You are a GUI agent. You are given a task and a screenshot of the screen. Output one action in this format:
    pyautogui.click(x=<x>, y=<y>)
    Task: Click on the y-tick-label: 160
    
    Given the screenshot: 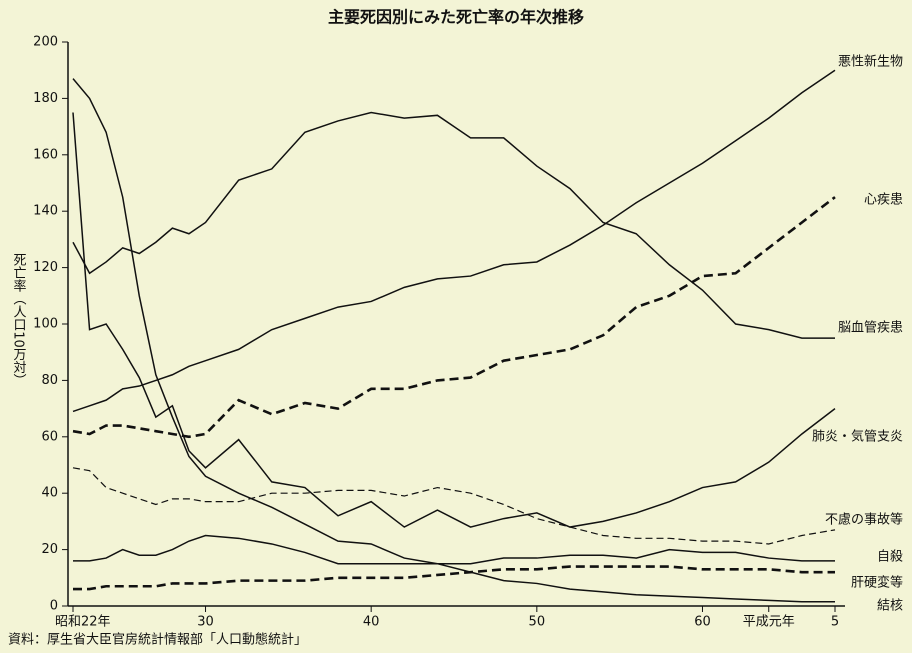 What is the action you would take?
    pyautogui.click(x=45, y=154)
    